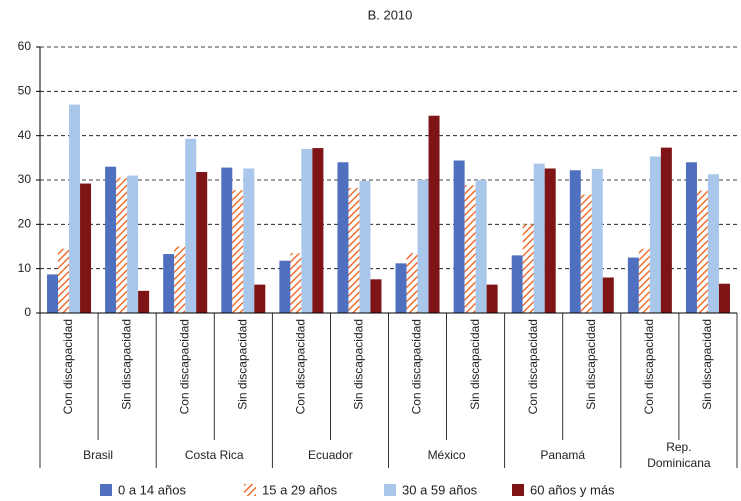 The height and width of the screenshot is (501, 741). I want to click on group-label: Rep. Dominicana, so click(679, 455).